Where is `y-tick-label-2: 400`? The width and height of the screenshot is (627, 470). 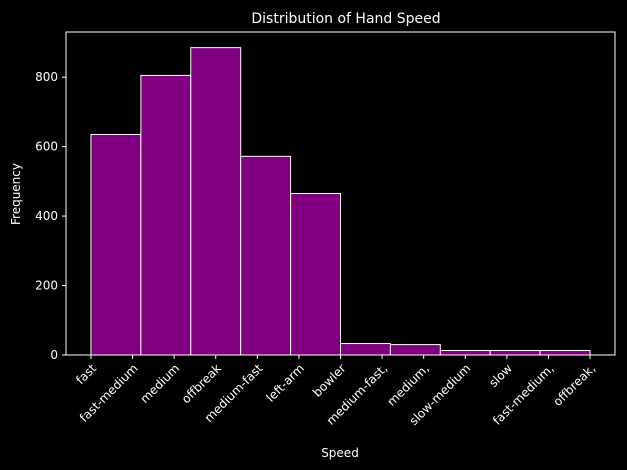
y-tick-label-2: 400 is located at coordinates (46, 216).